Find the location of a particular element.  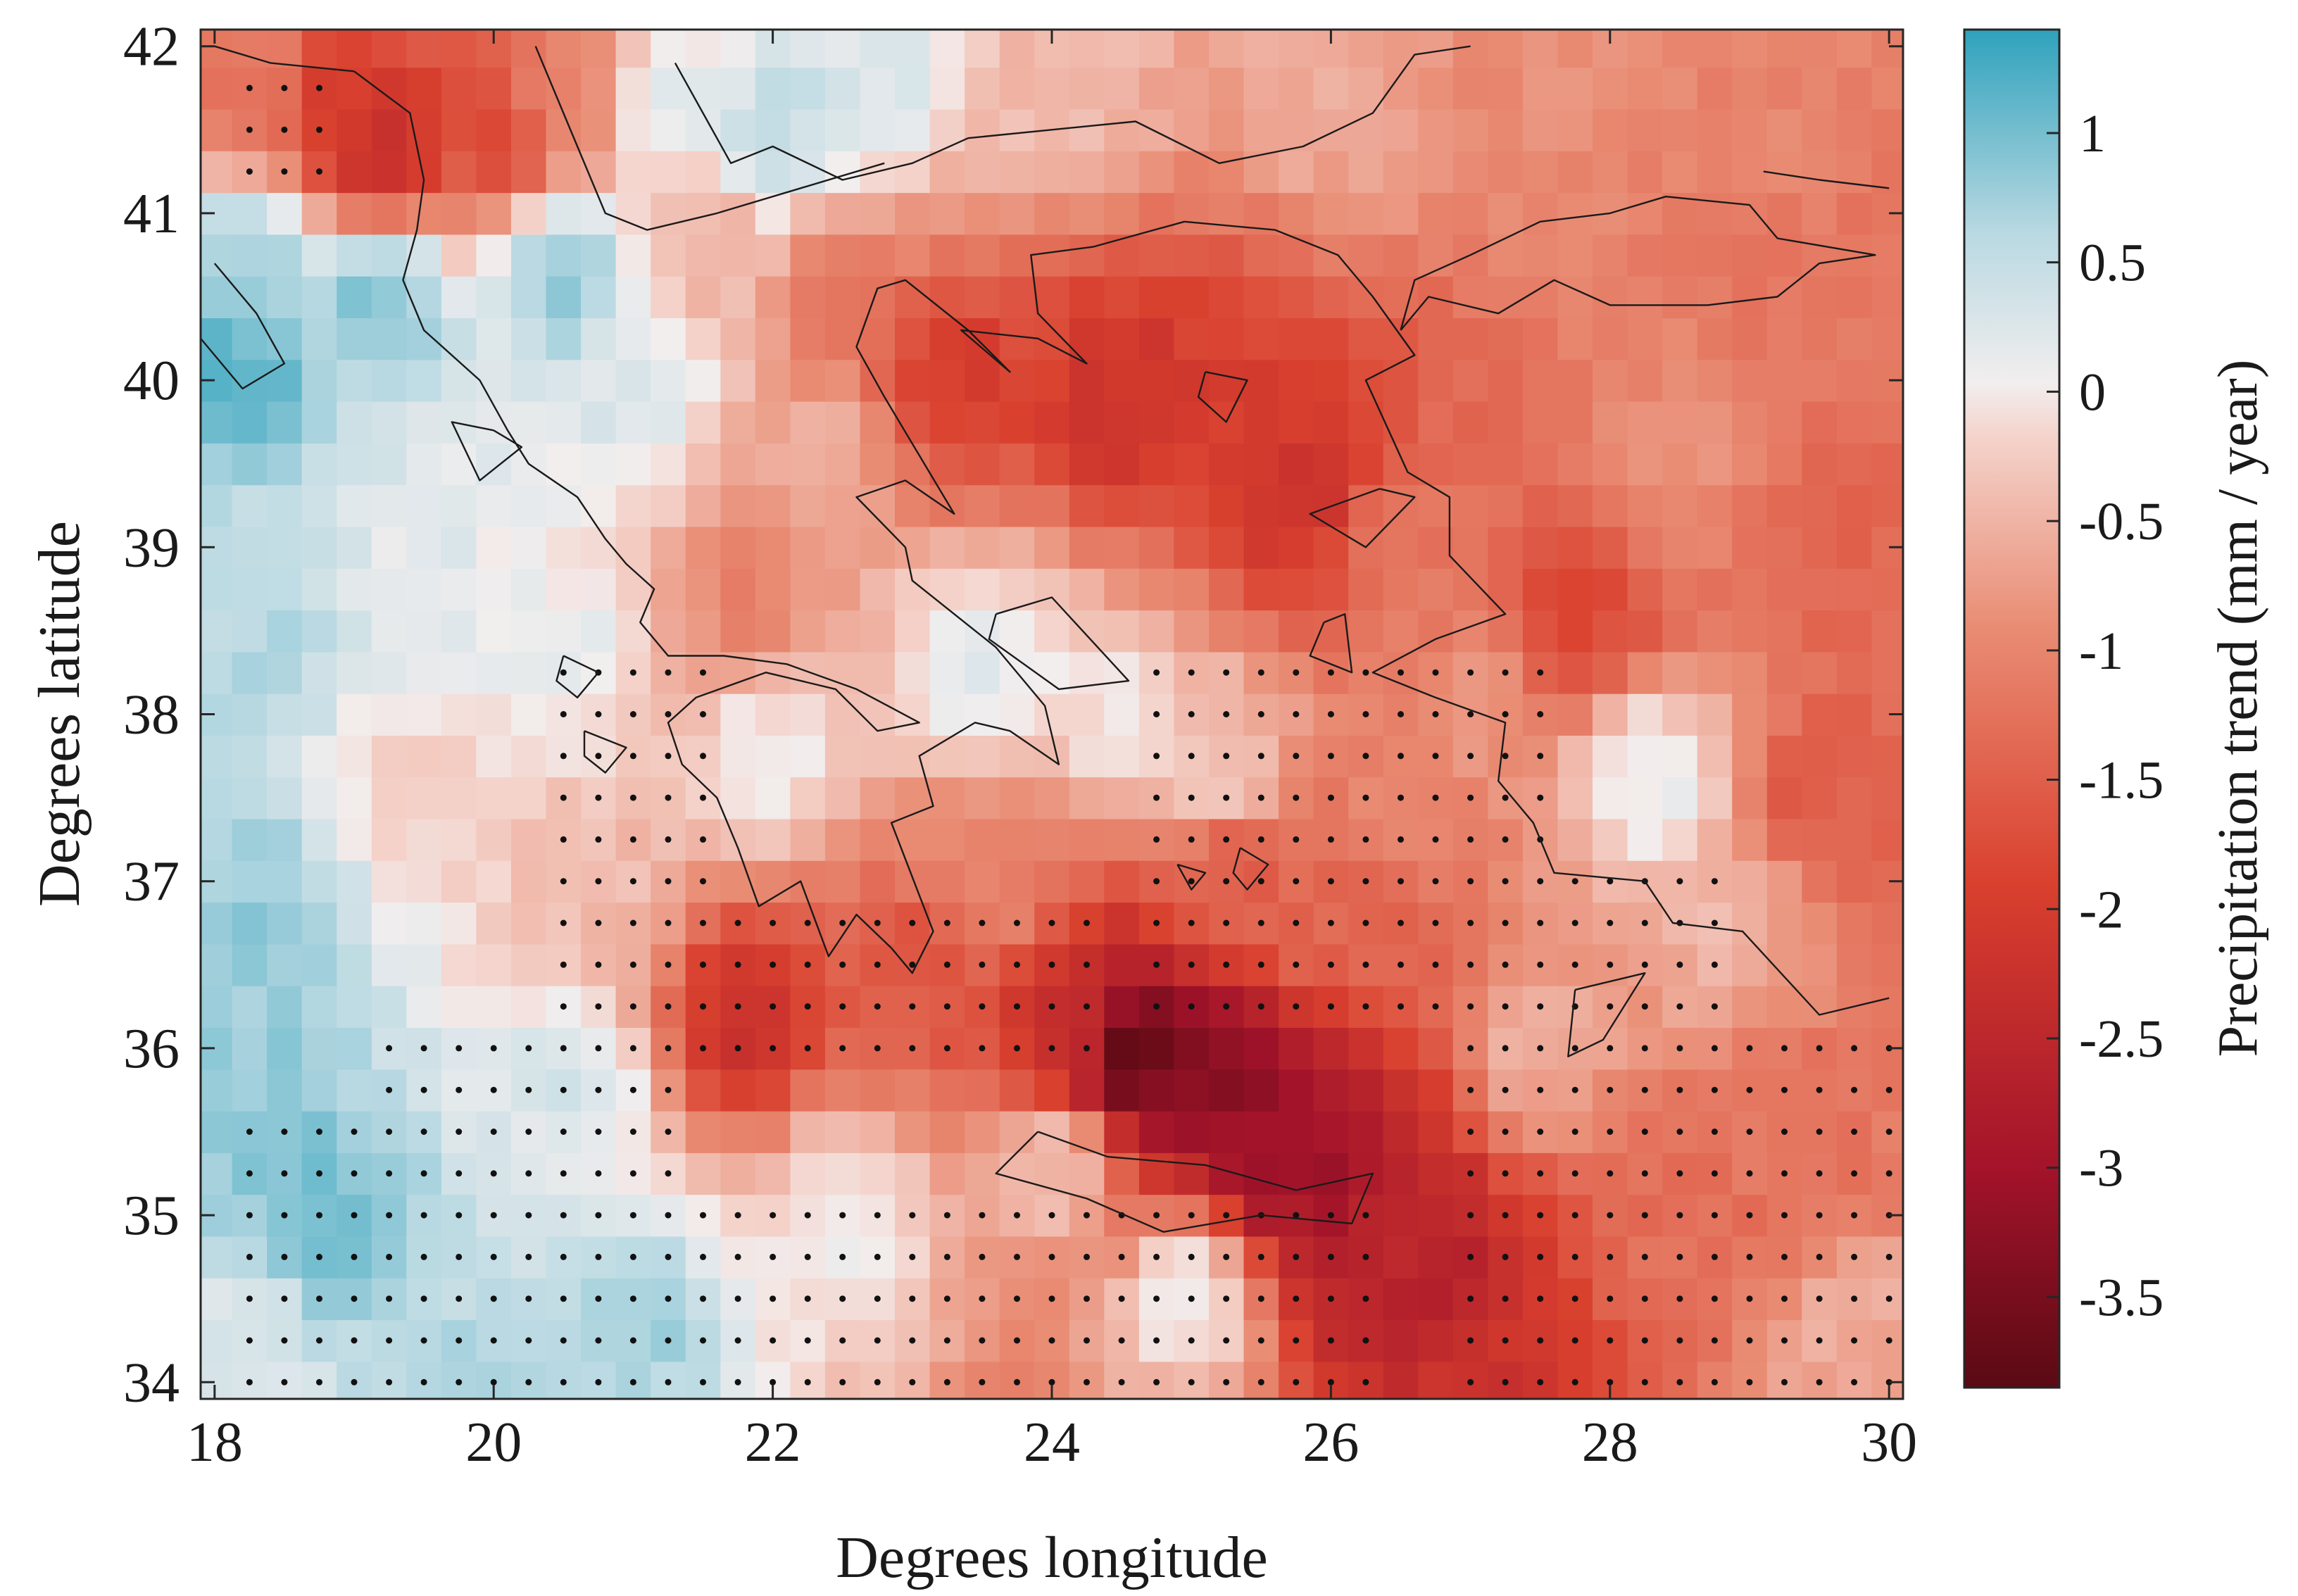

coastline is located at coordinates (1185, 1182).